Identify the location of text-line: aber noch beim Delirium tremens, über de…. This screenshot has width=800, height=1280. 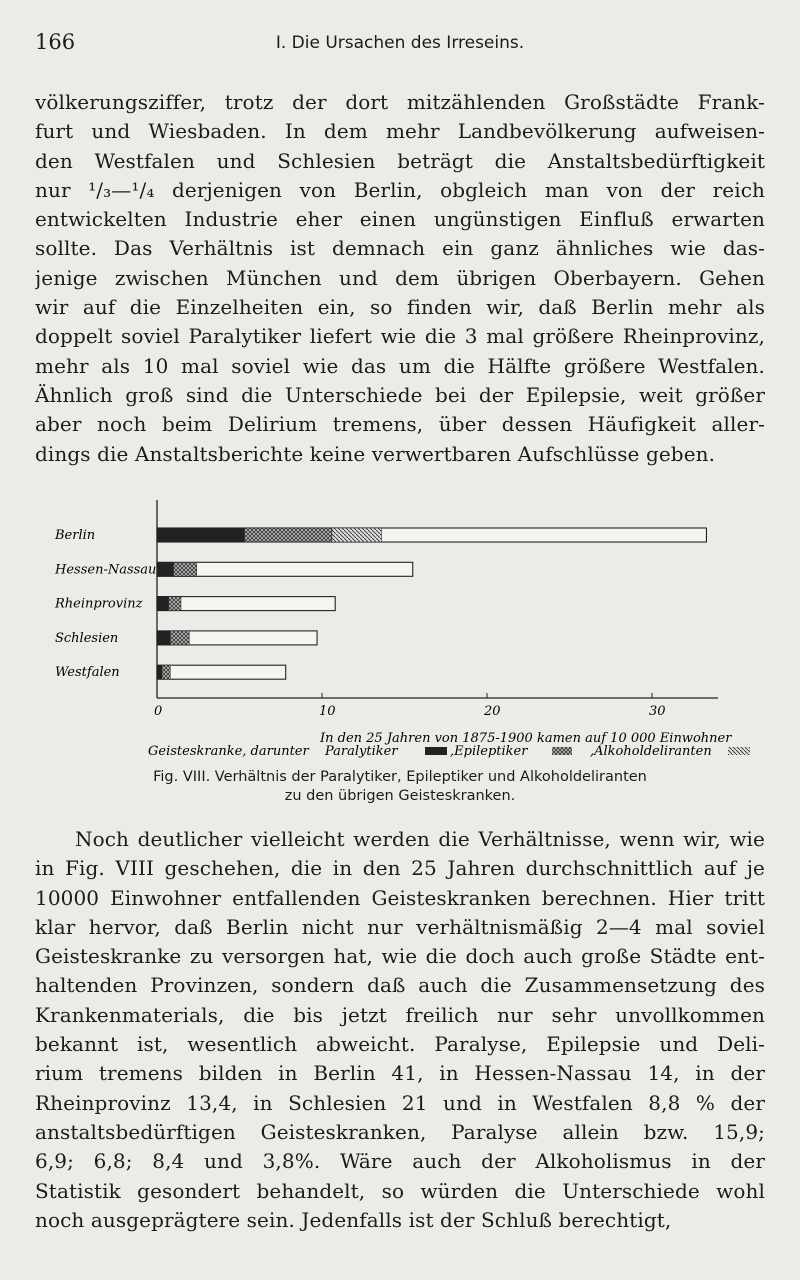
(400, 424).